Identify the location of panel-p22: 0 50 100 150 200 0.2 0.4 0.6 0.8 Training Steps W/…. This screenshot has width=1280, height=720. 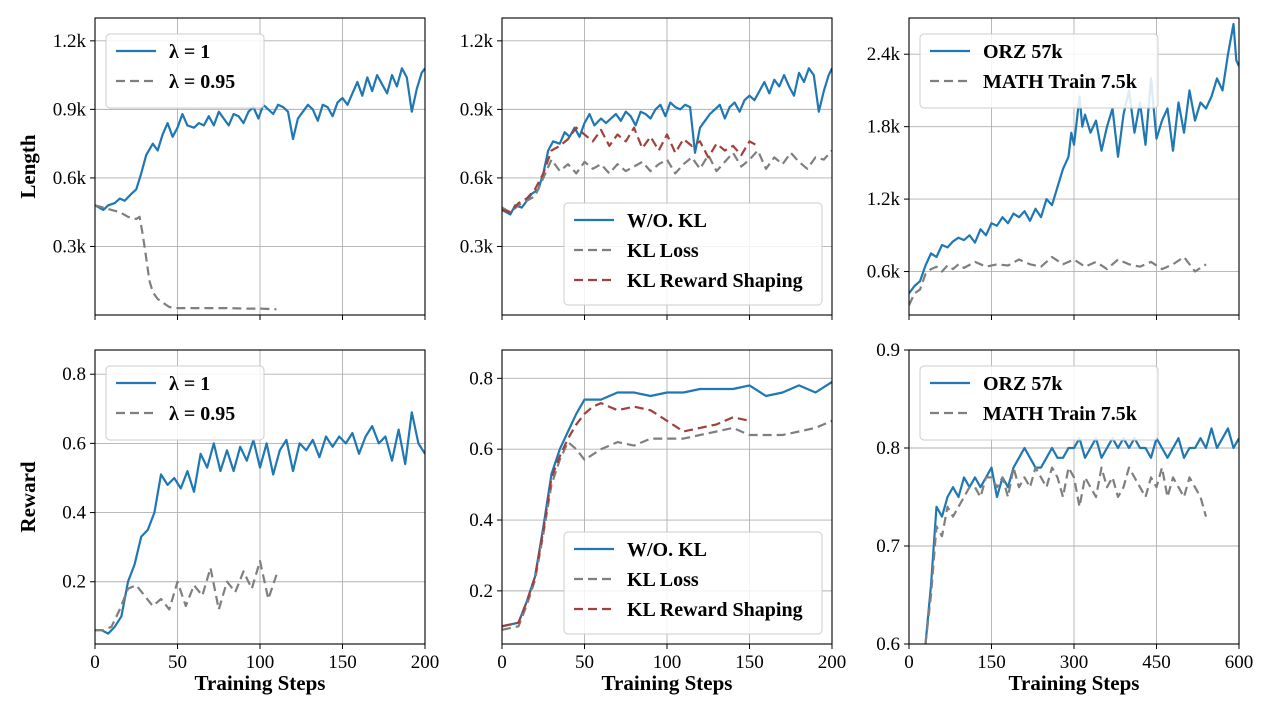
(658, 522).